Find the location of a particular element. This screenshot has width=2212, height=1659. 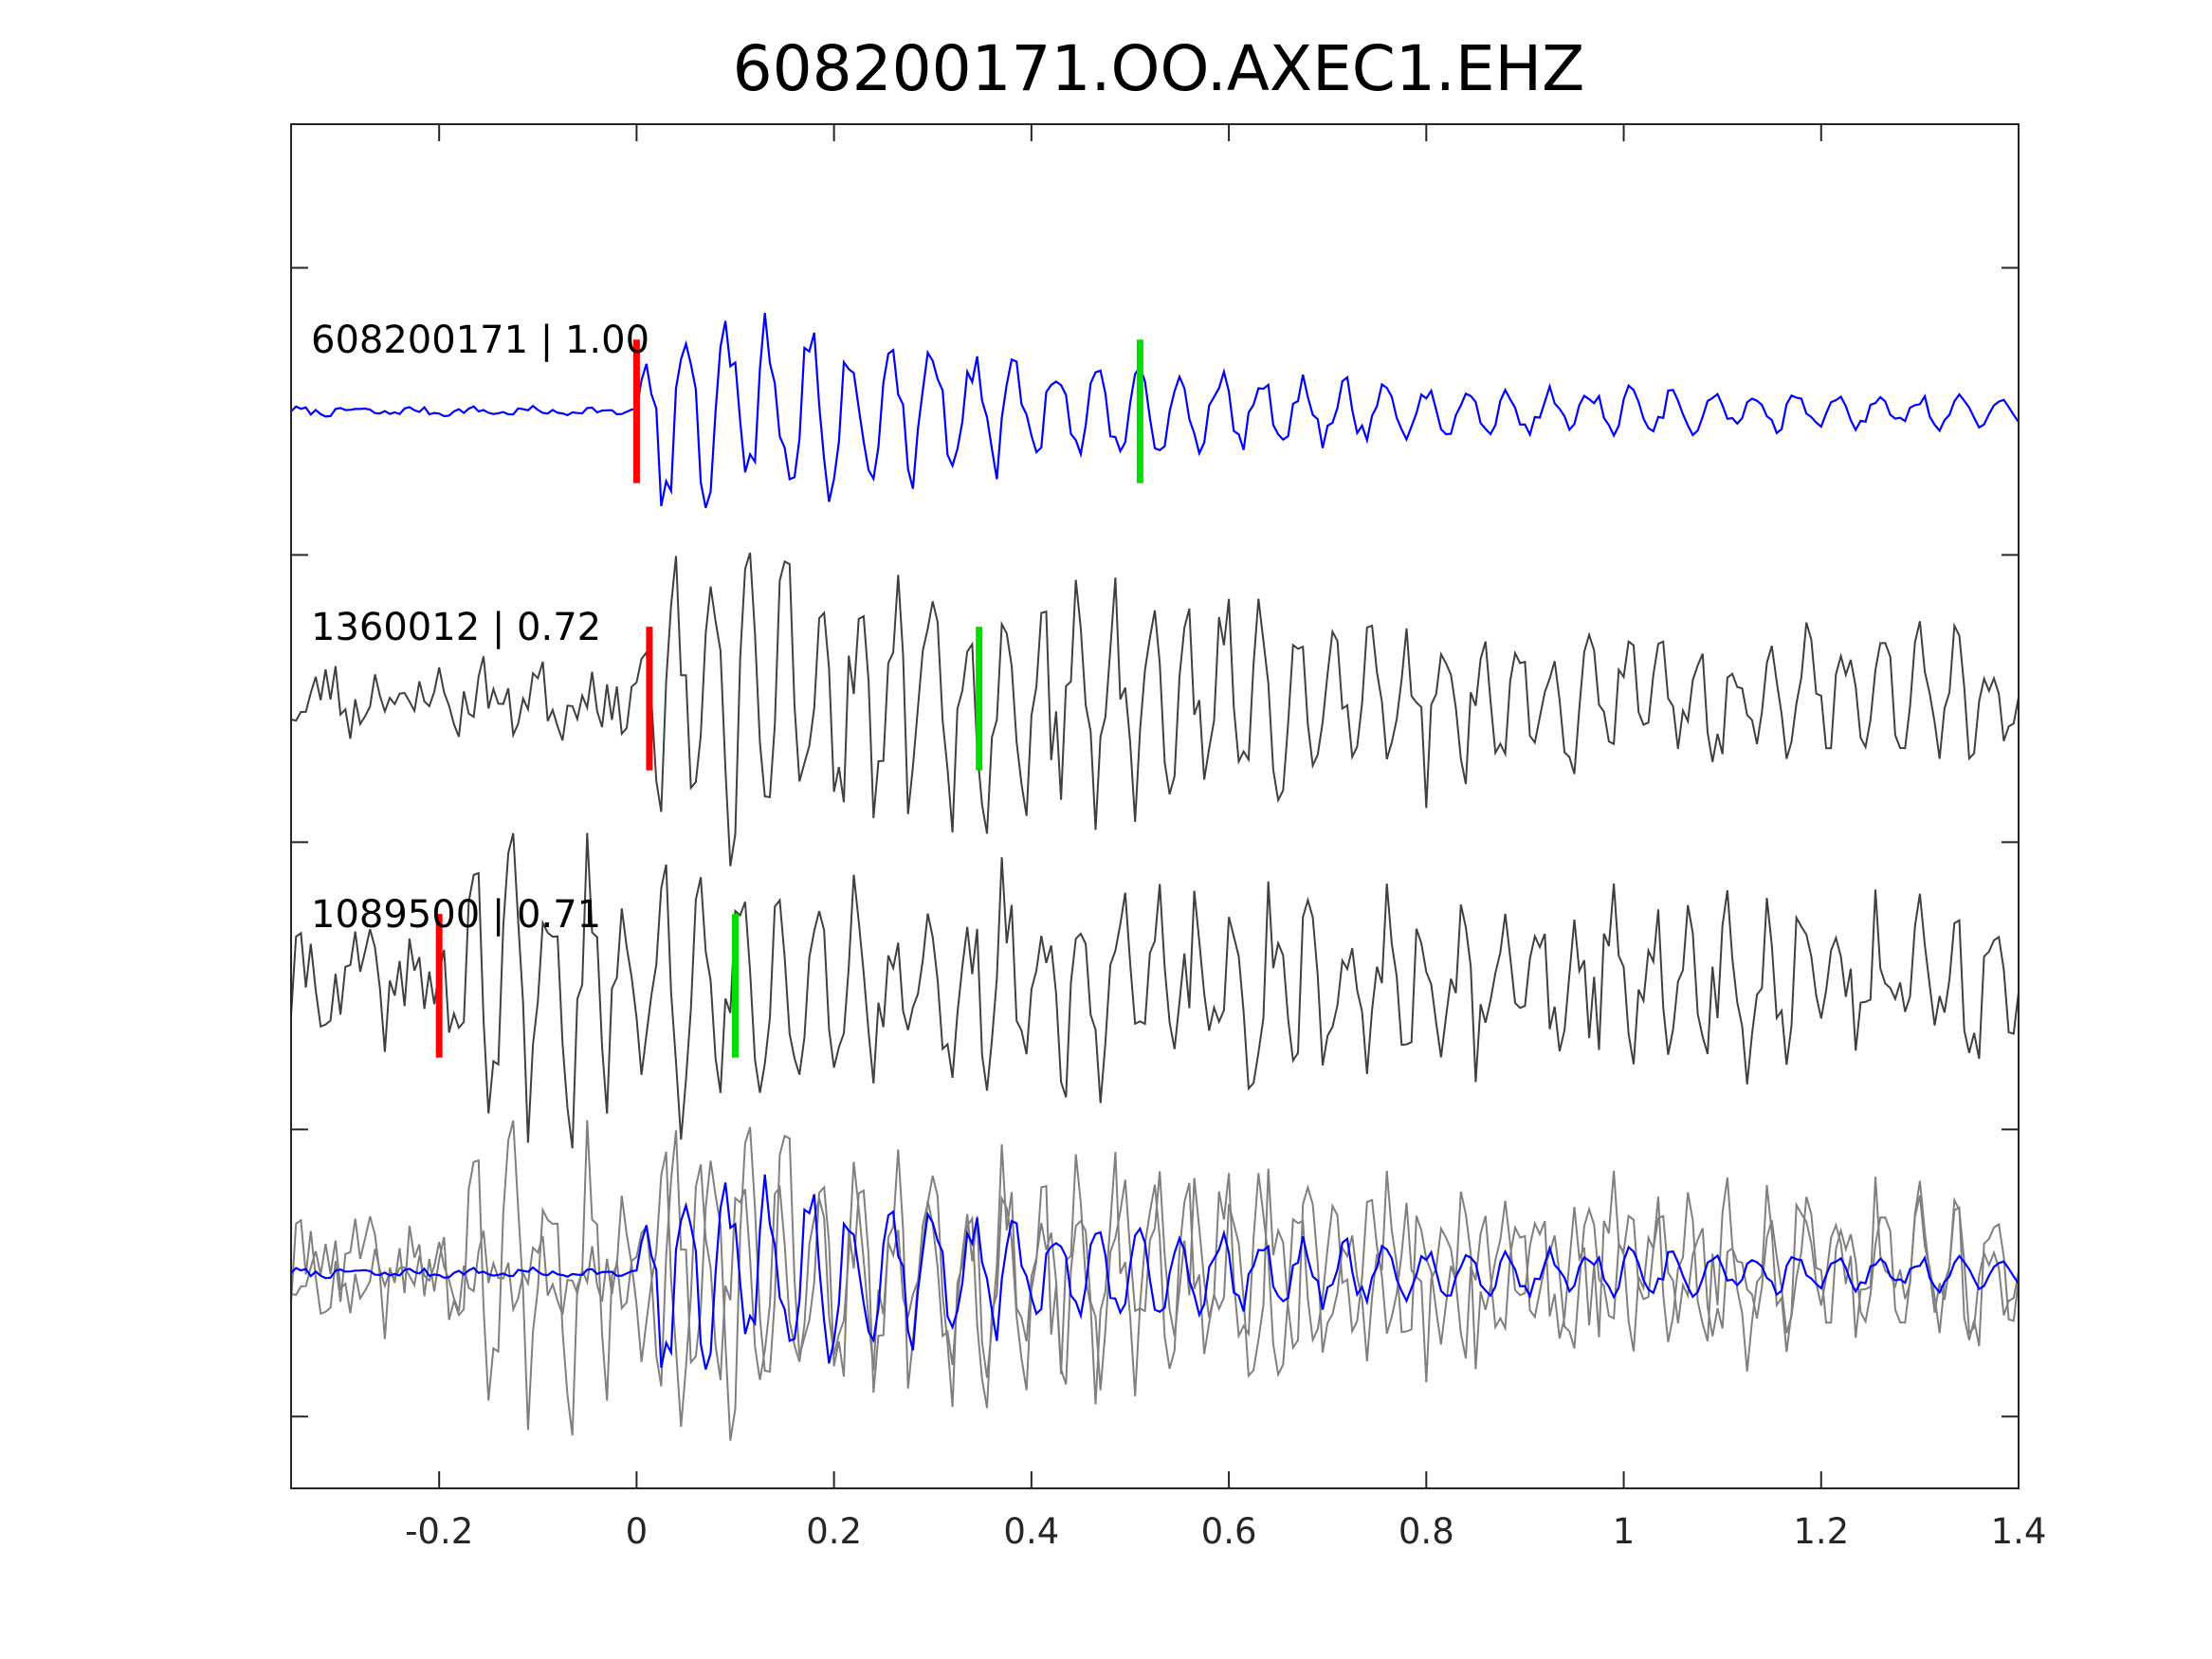

x-tick-label: 0.8 is located at coordinates (1426, 1531).